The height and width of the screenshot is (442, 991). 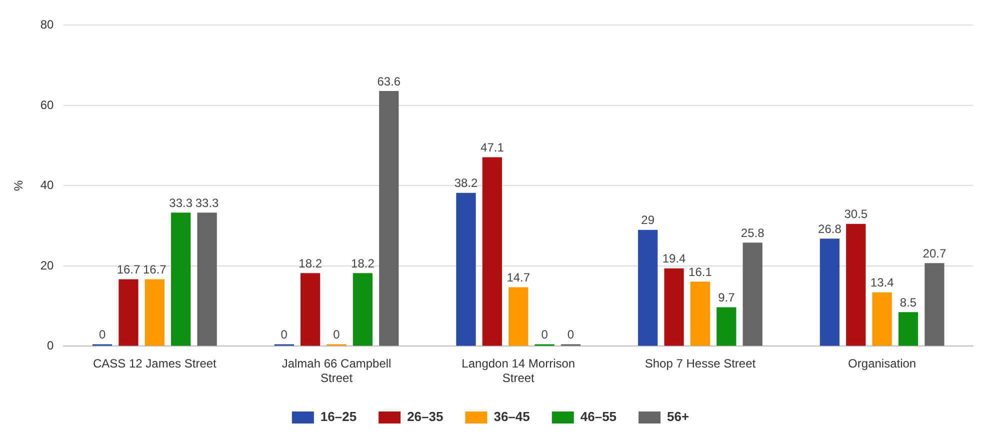 What do you see at coordinates (19, 186) in the screenshot?
I see `y-axis-title: %` at bounding box center [19, 186].